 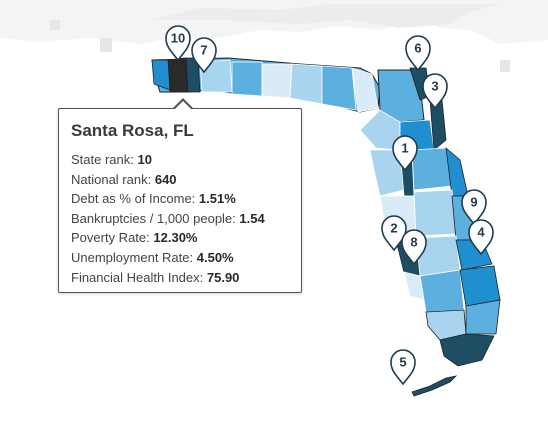 I want to click on tooltip-title: Santa Rosa, FL, so click(x=132, y=130).